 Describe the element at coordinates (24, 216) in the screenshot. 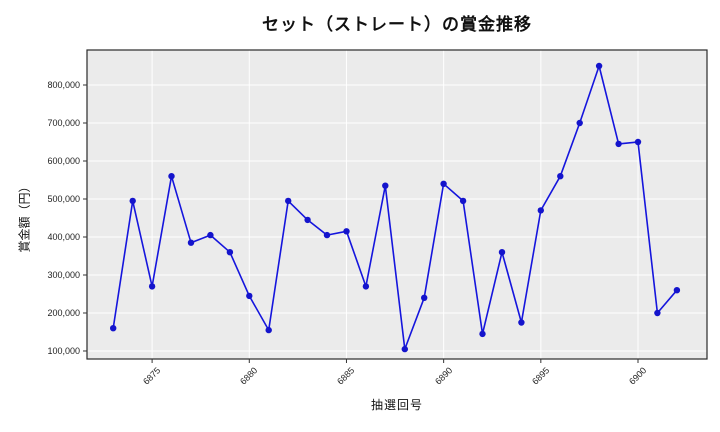

I see `y-axis-label: 賞金額（円）` at that location.